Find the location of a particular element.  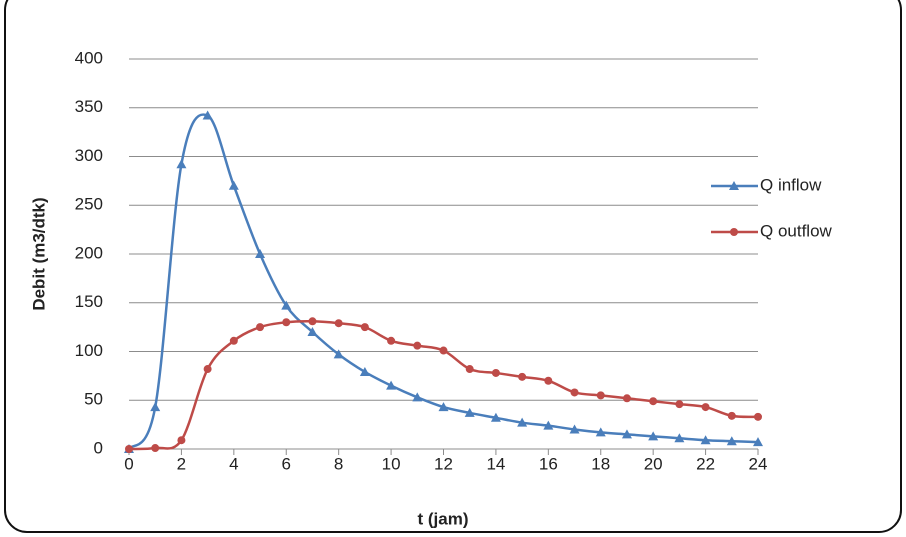

x-tick-label: 18 is located at coordinates (600, 463).